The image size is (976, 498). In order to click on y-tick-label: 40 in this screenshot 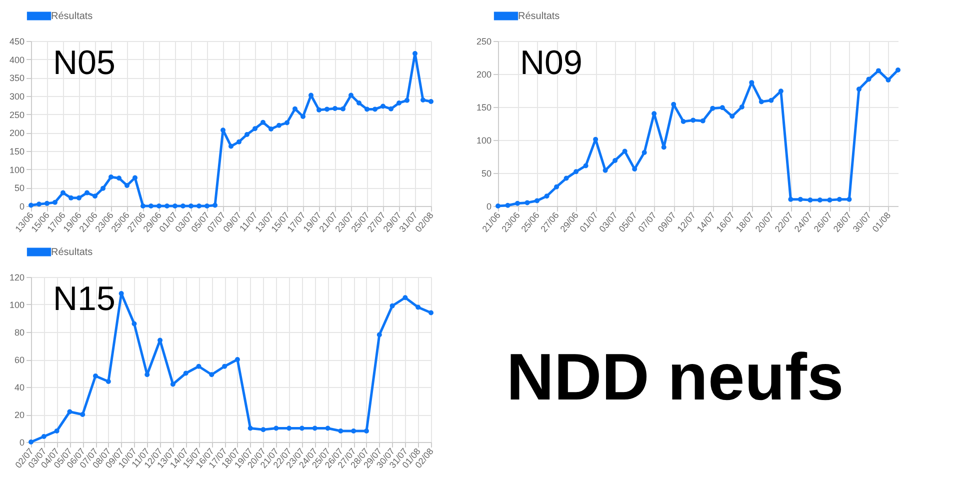, I will do `click(19, 387)`.